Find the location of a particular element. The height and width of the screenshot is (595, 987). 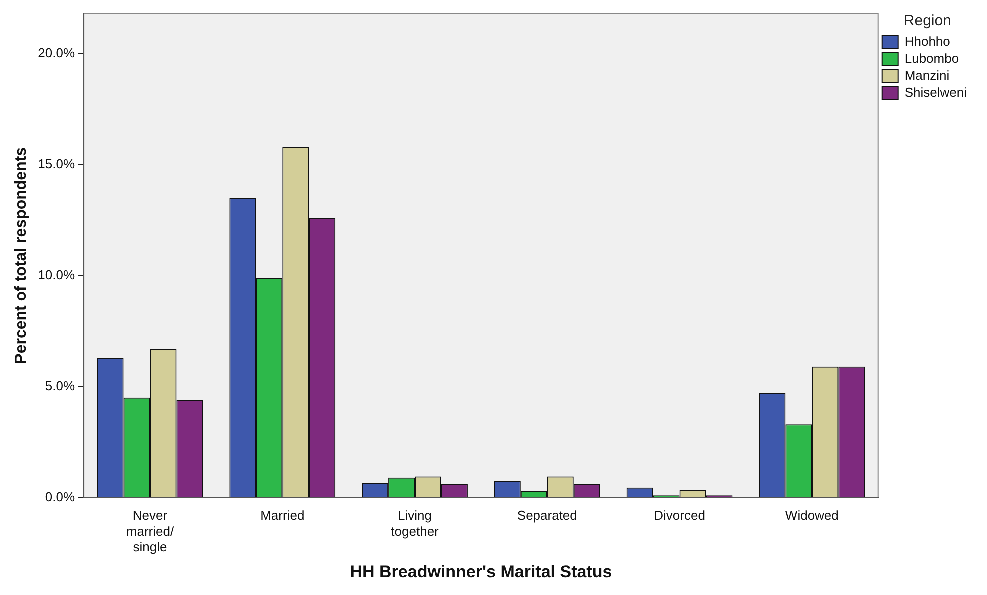

legend-title: Region is located at coordinates (928, 21).